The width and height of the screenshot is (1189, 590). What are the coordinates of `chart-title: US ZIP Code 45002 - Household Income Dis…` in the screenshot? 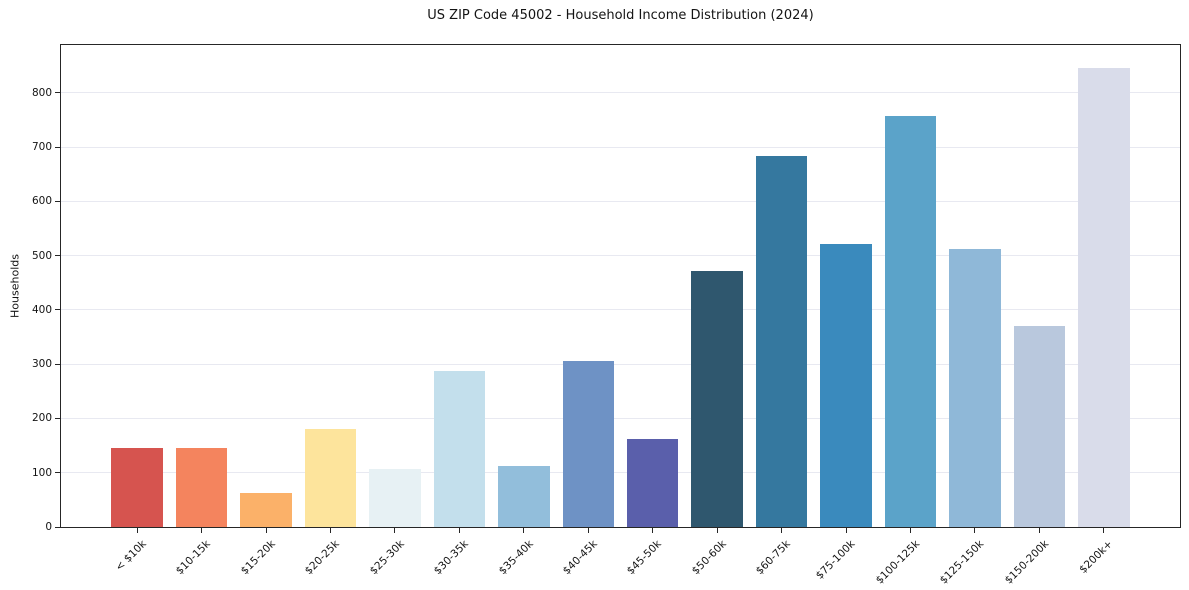 It's located at (620, 15).